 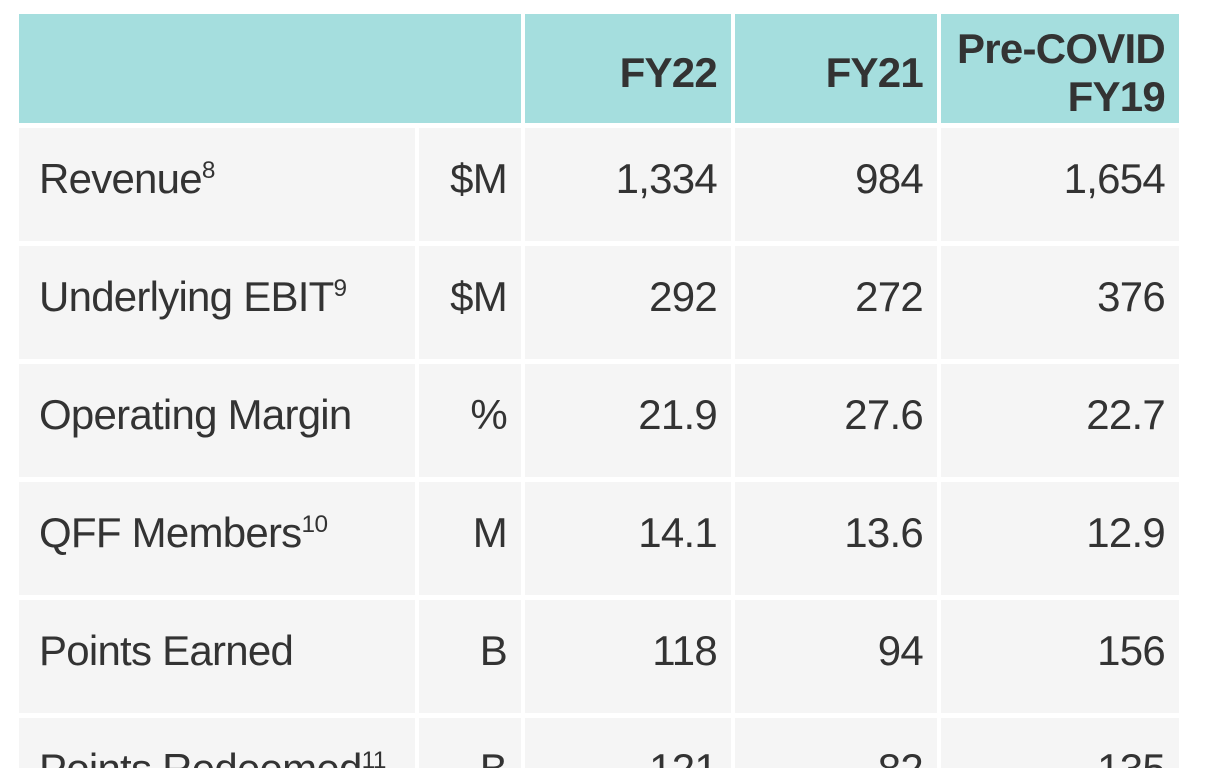 What do you see at coordinates (217, 743) in the screenshot?
I see `row-label: Points Redeemed11` at bounding box center [217, 743].